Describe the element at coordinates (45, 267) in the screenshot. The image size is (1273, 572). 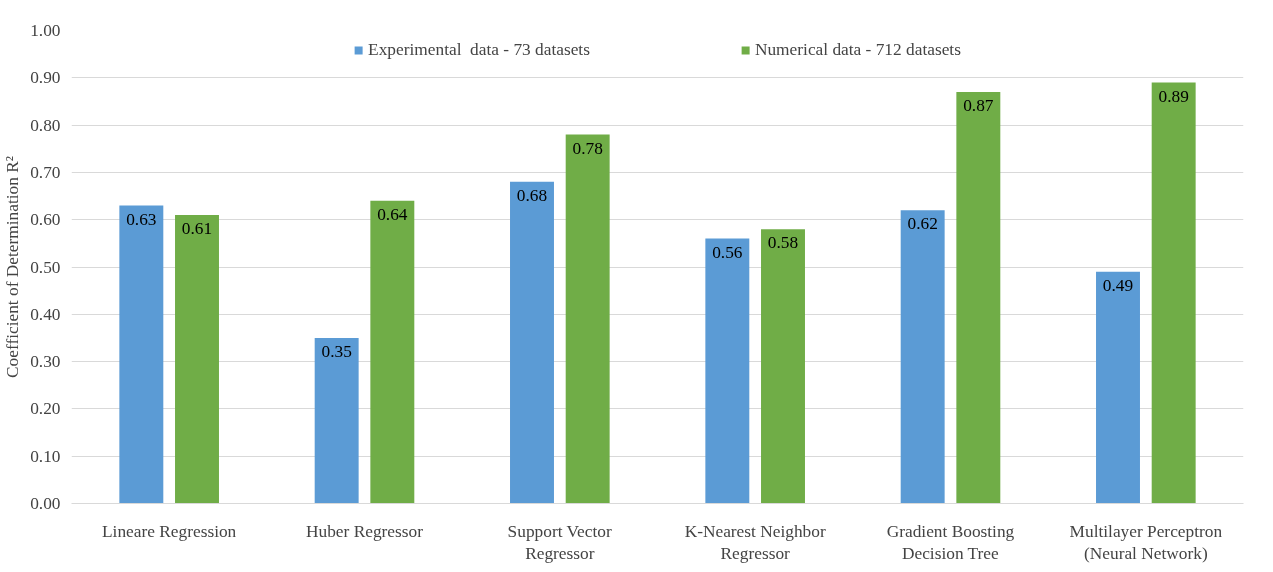
I see `y-tick-label: 0.50` at that location.